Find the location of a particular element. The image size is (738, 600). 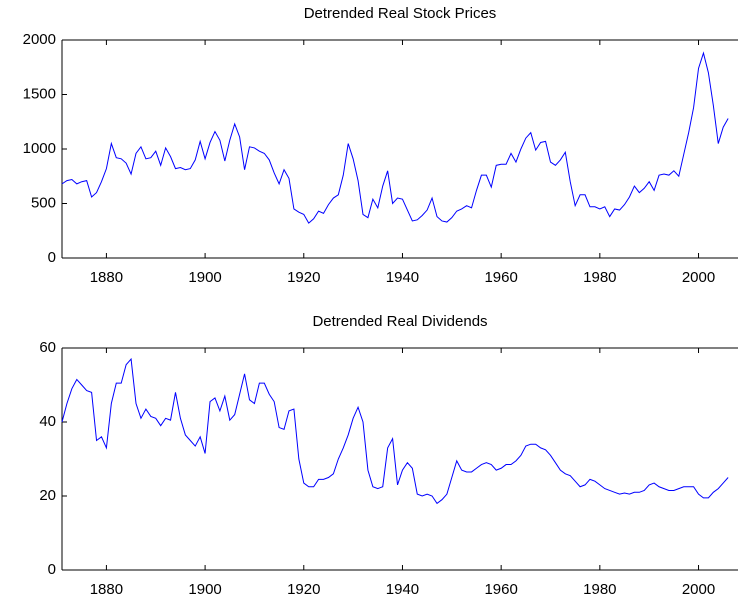

chart-title: Detrended Real Dividends is located at coordinates (399, 321).